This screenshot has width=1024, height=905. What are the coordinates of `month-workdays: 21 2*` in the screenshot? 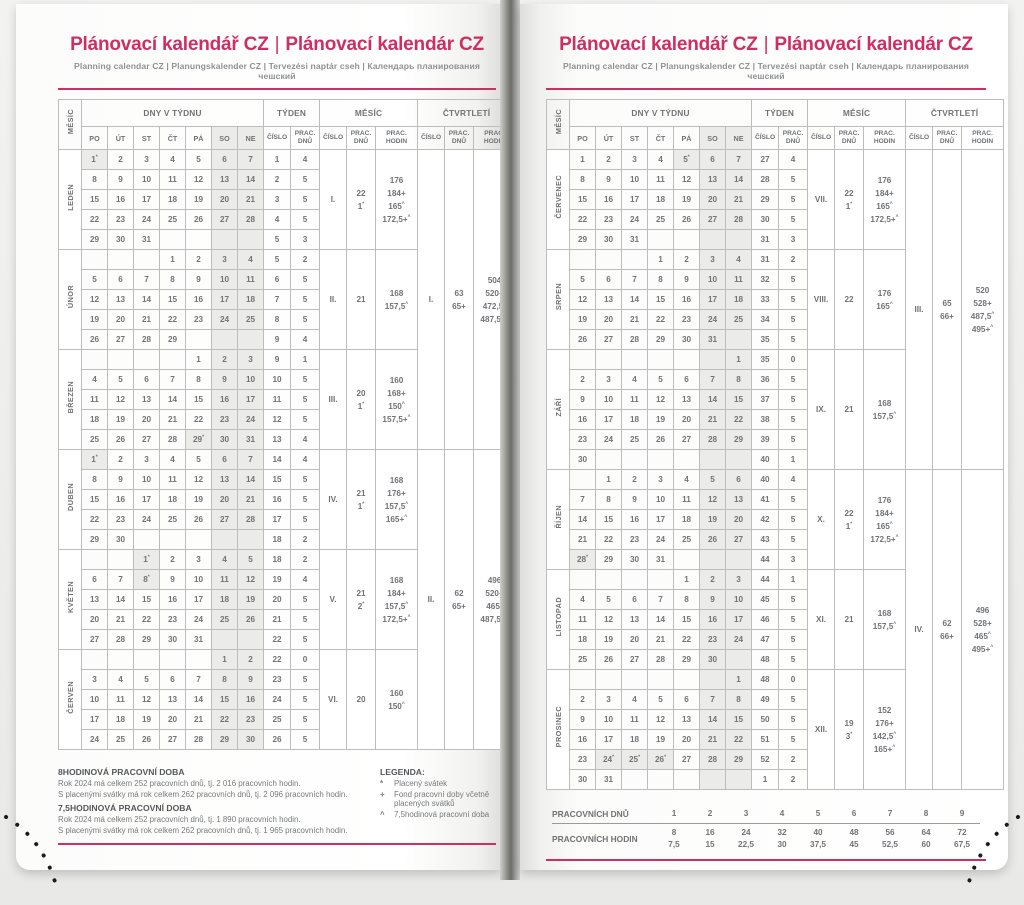 It's located at (361, 599).